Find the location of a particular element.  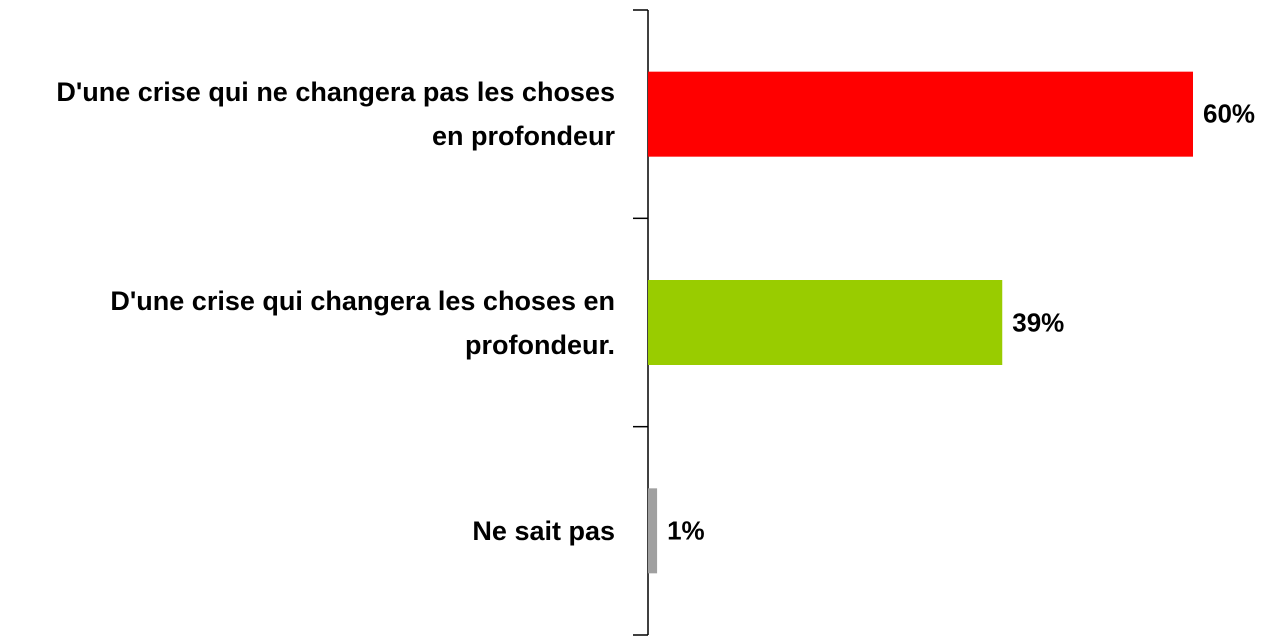

value-label: 39% is located at coordinates (1038, 322).